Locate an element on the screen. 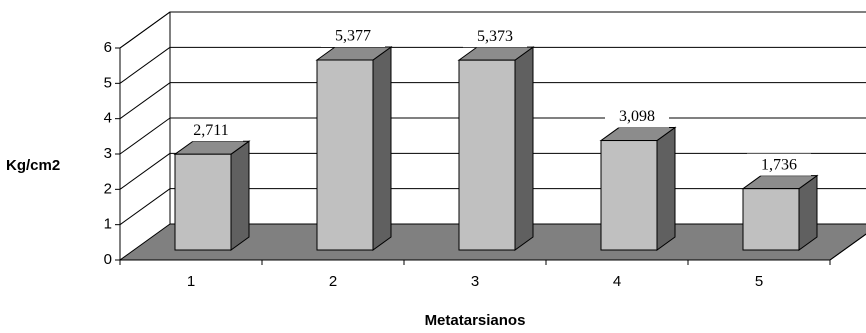 The height and width of the screenshot is (333, 866). data-label-3: 5,373 is located at coordinates (495, 36).